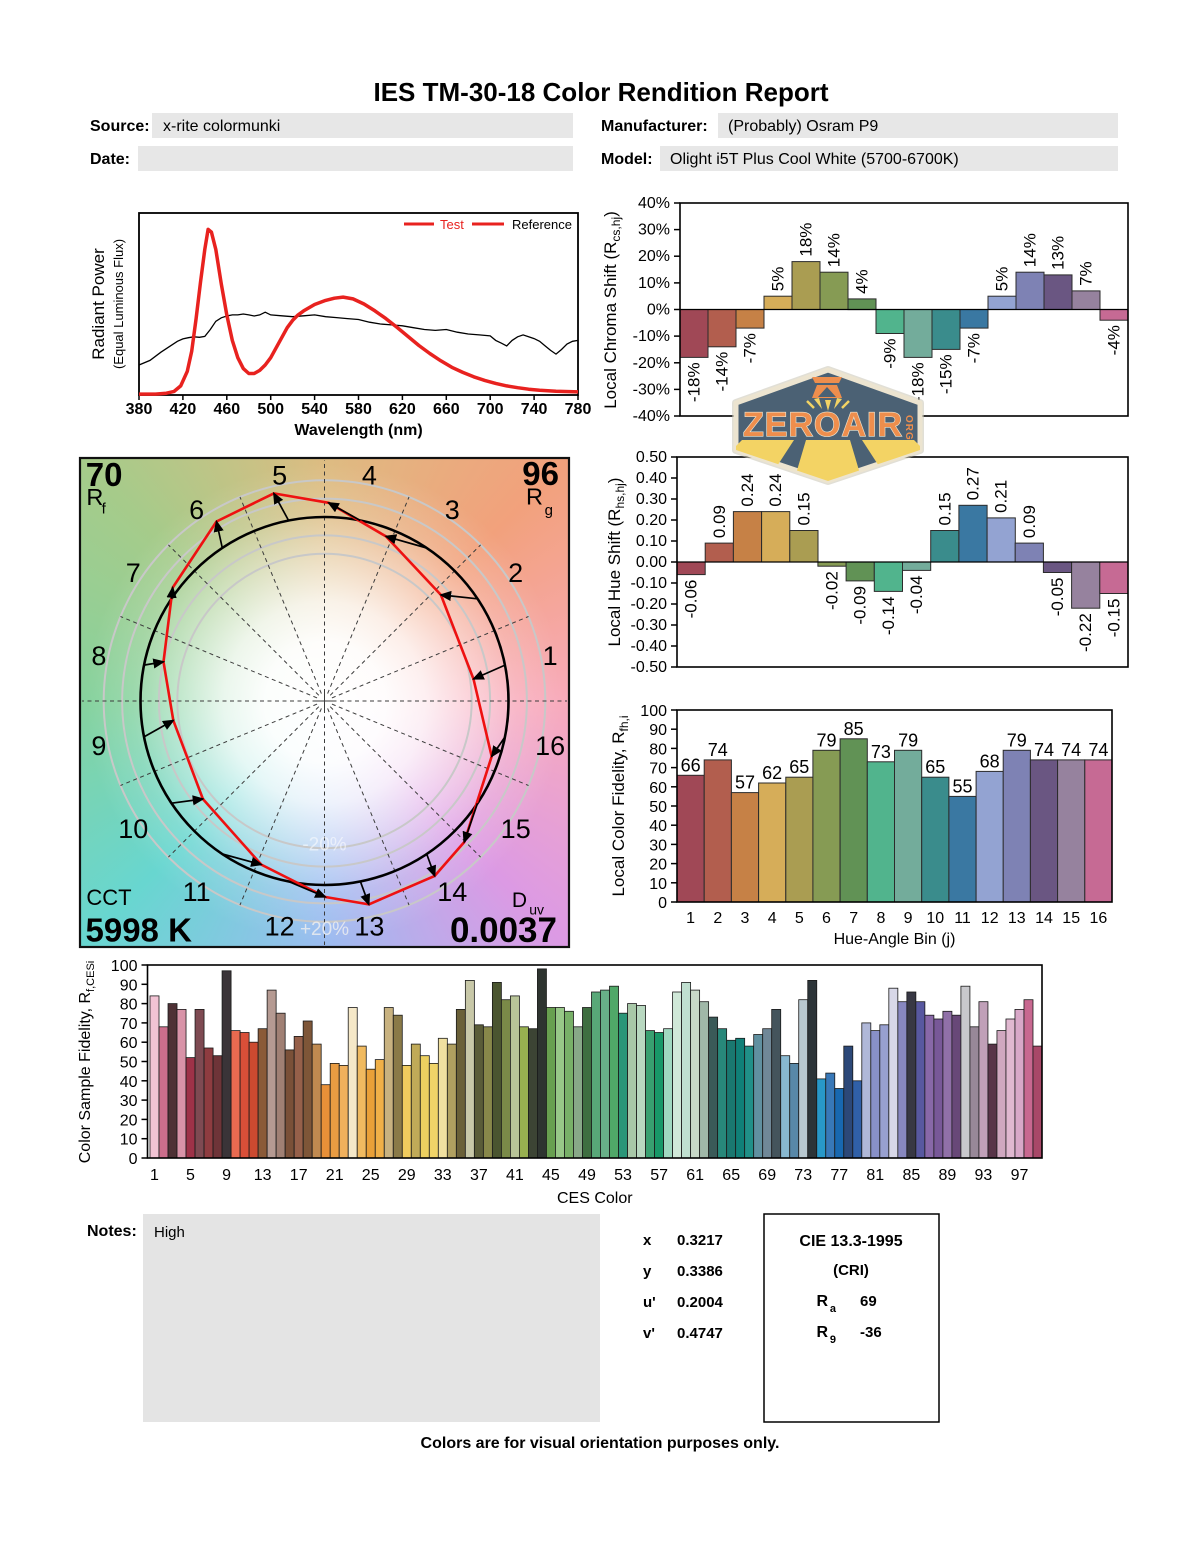  Describe the element at coordinates (651, 457) in the screenshot. I see `svg-text: 0.50` at that location.